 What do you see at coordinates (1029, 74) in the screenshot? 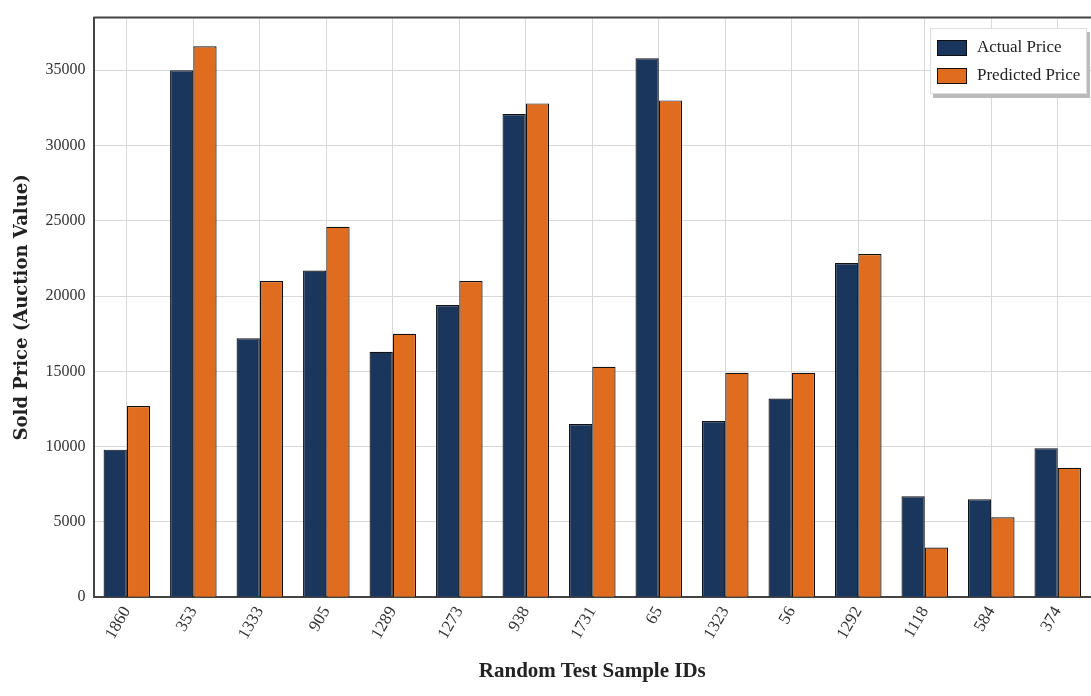
I see `legend-label: Predicted Price` at bounding box center [1029, 74].